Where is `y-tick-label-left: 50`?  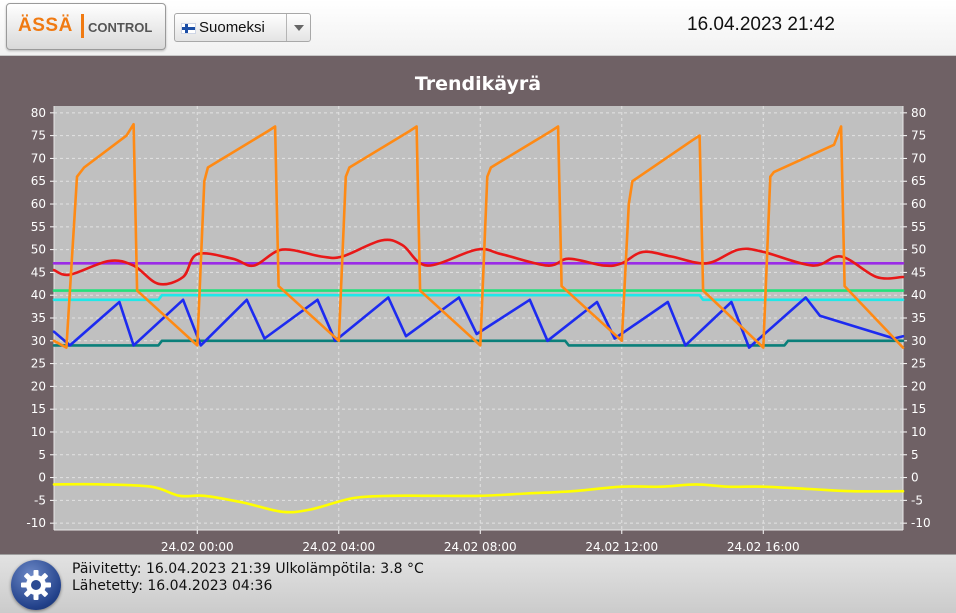
y-tick-label-left: 50 is located at coordinates (38, 250).